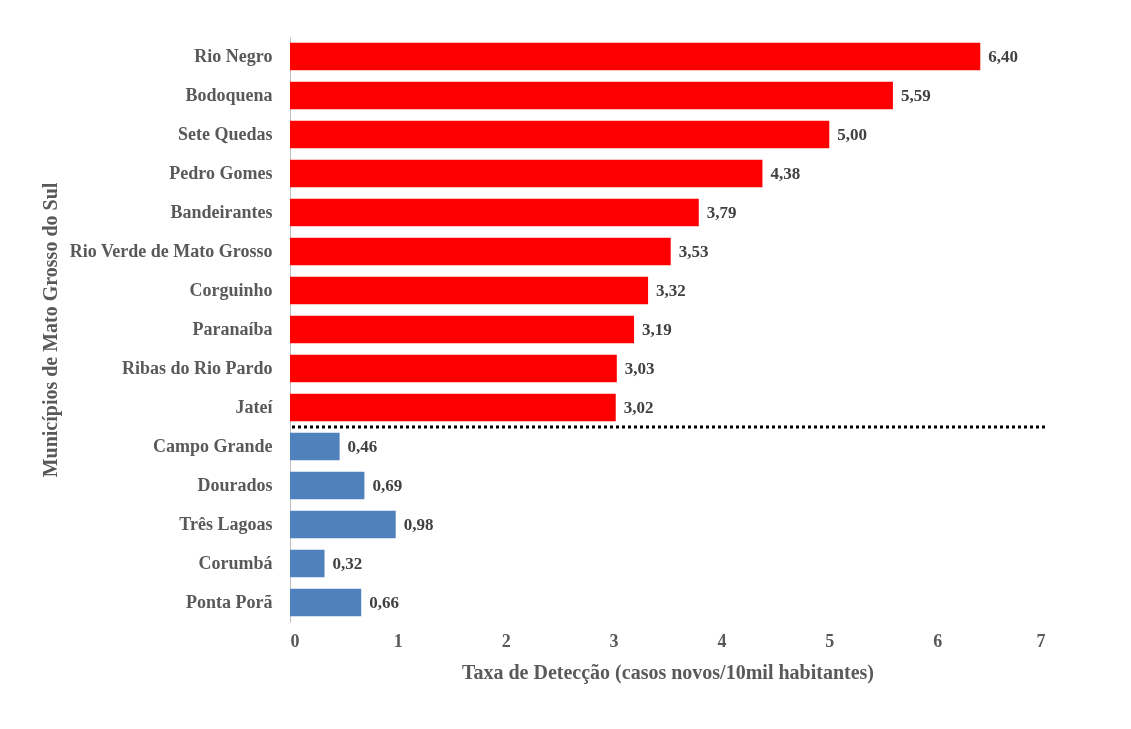 This screenshot has width=1131, height=729. What do you see at coordinates (197, 367) in the screenshot?
I see `y-tick-label: Ribas do Rio Pardo` at bounding box center [197, 367].